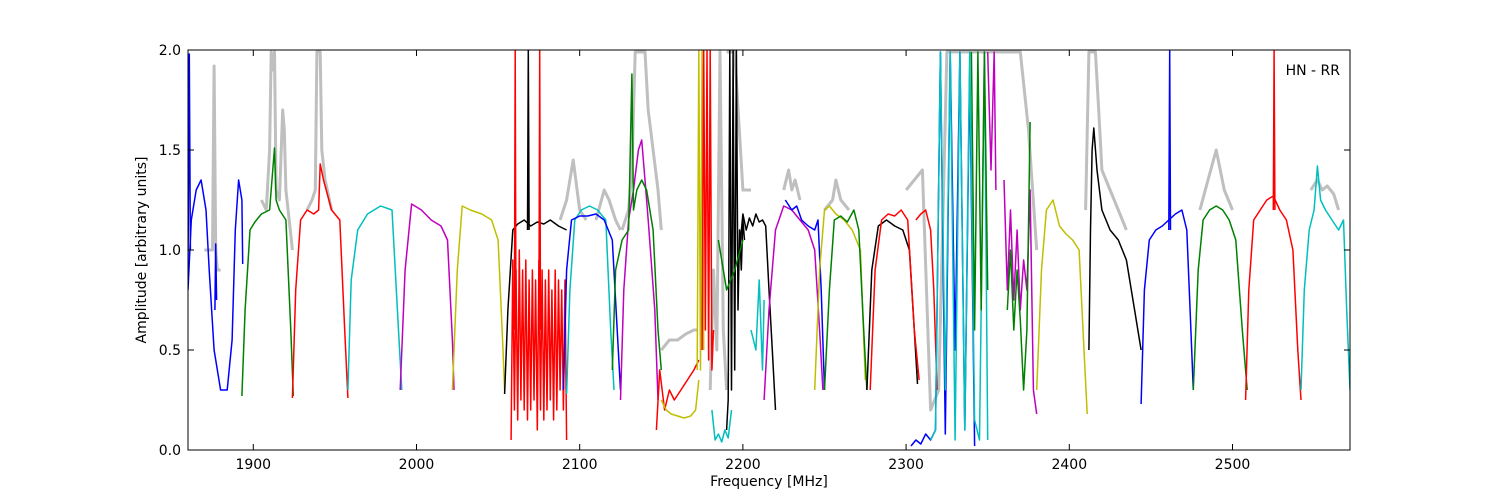 Image resolution: width=1500 pixels, height=500 pixels. What do you see at coordinates (170, 251) in the screenshot?
I see `y-tick-label: 1.0` at bounding box center [170, 251].